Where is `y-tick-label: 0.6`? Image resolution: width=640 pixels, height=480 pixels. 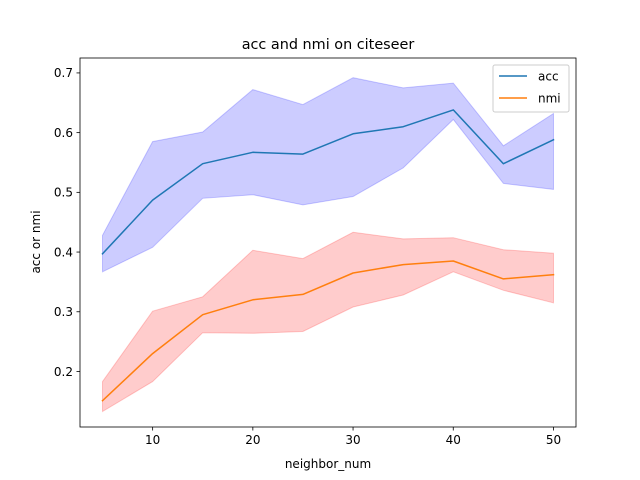
y-tick-label: 0.6 is located at coordinates (63, 133).